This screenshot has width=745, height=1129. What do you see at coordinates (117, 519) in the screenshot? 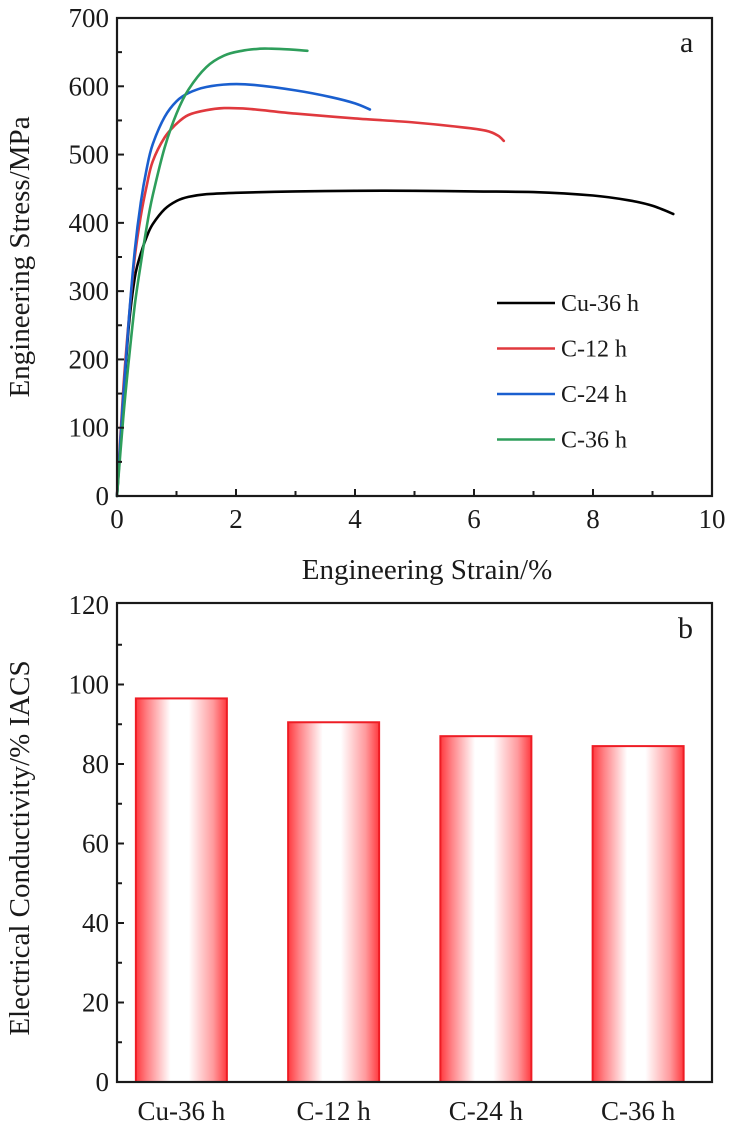
I see `x-tick-label: 0` at bounding box center [117, 519].